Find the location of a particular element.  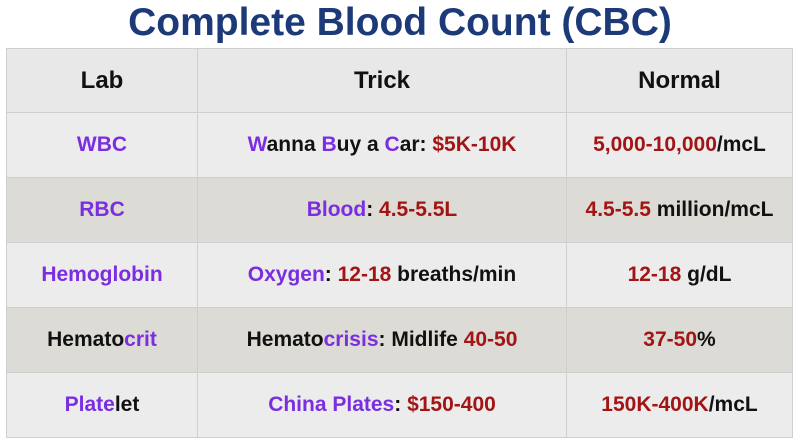

normal-cell: 4.5-5.5 million/mcL is located at coordinates (679, 210).